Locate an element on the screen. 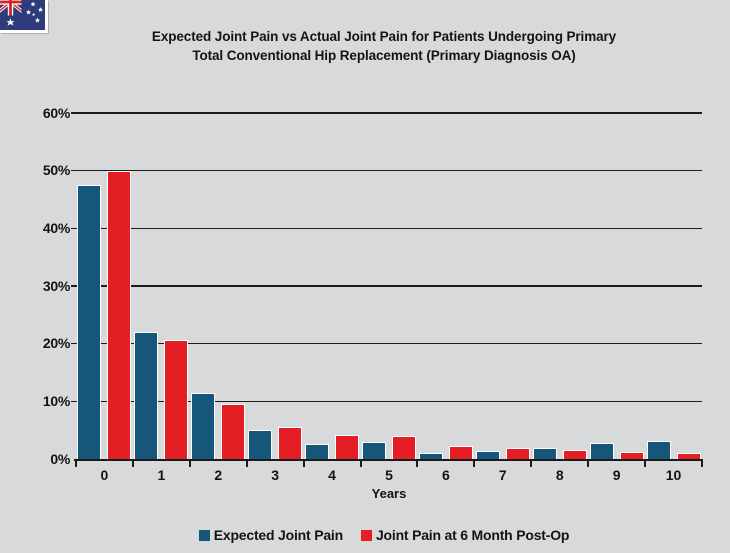 The width and height of the screenshot is (730, 553). legend-item-expected-joint-pain: Expected Joint Pain is located at coordinates (270, 535).